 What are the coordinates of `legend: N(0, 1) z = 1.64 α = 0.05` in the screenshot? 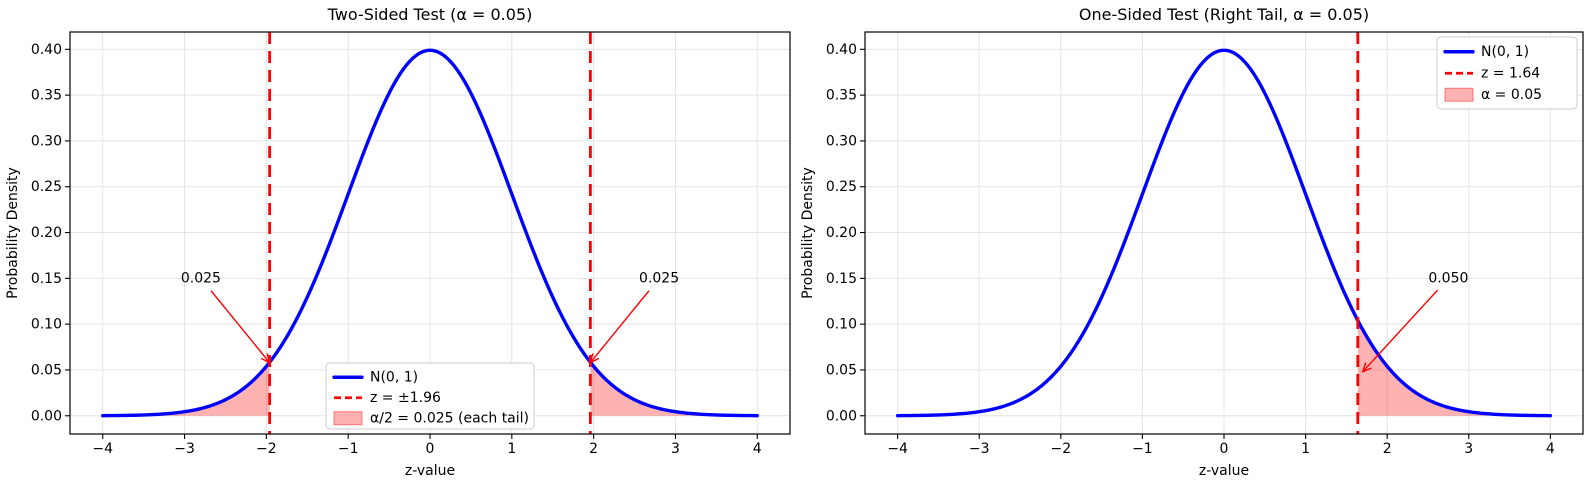 It's located at (1507, 73).